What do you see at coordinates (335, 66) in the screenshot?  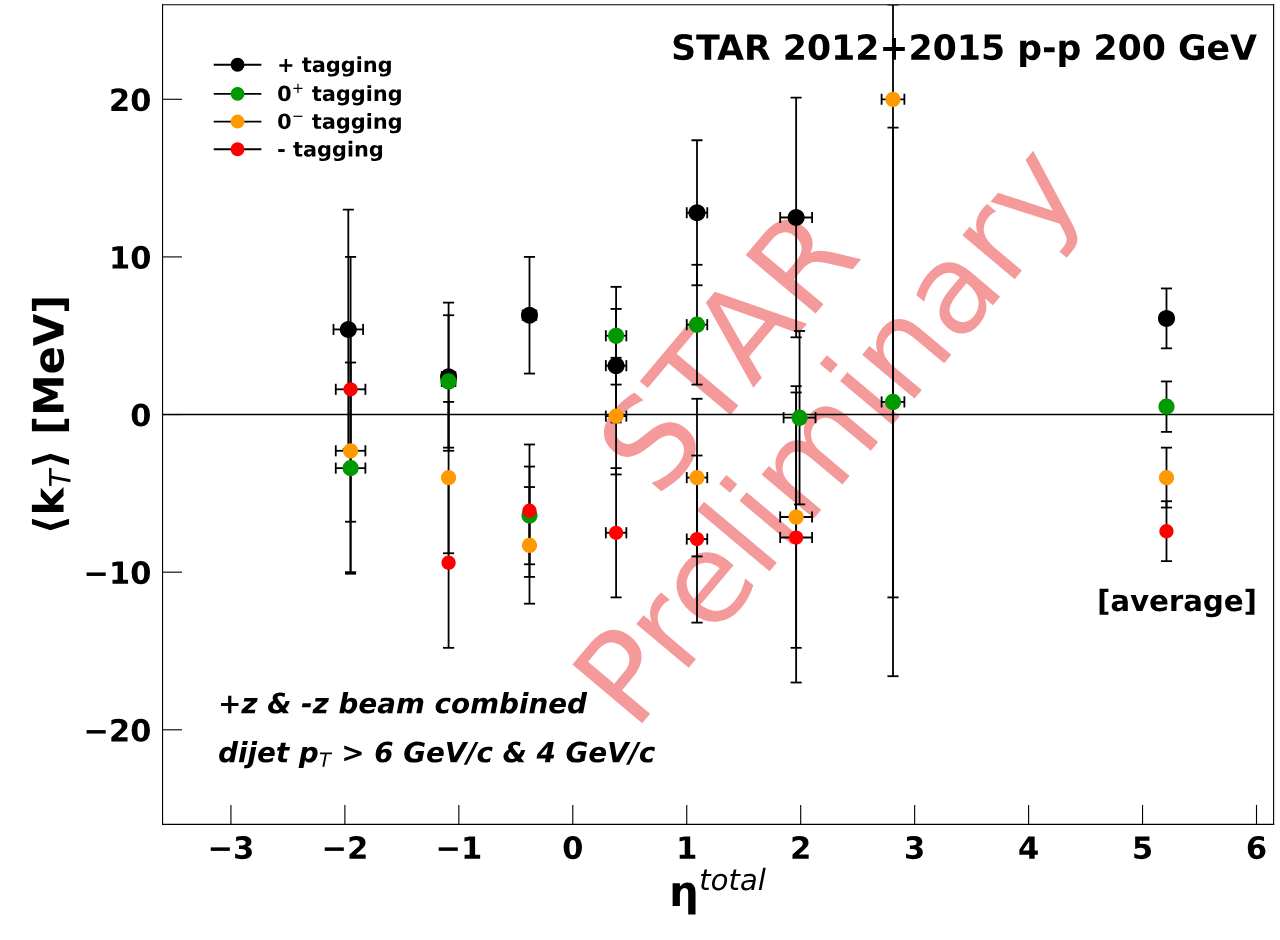 I see `legend-label: + tagging` at bounding box center [335, 66].